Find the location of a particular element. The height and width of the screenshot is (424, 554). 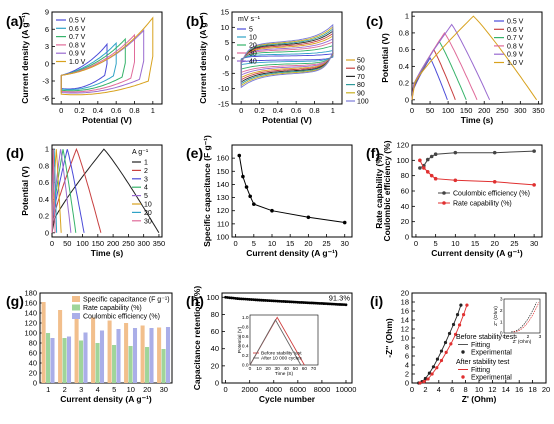

legend-label: 0.5 V is located at coordinates (77, 21).